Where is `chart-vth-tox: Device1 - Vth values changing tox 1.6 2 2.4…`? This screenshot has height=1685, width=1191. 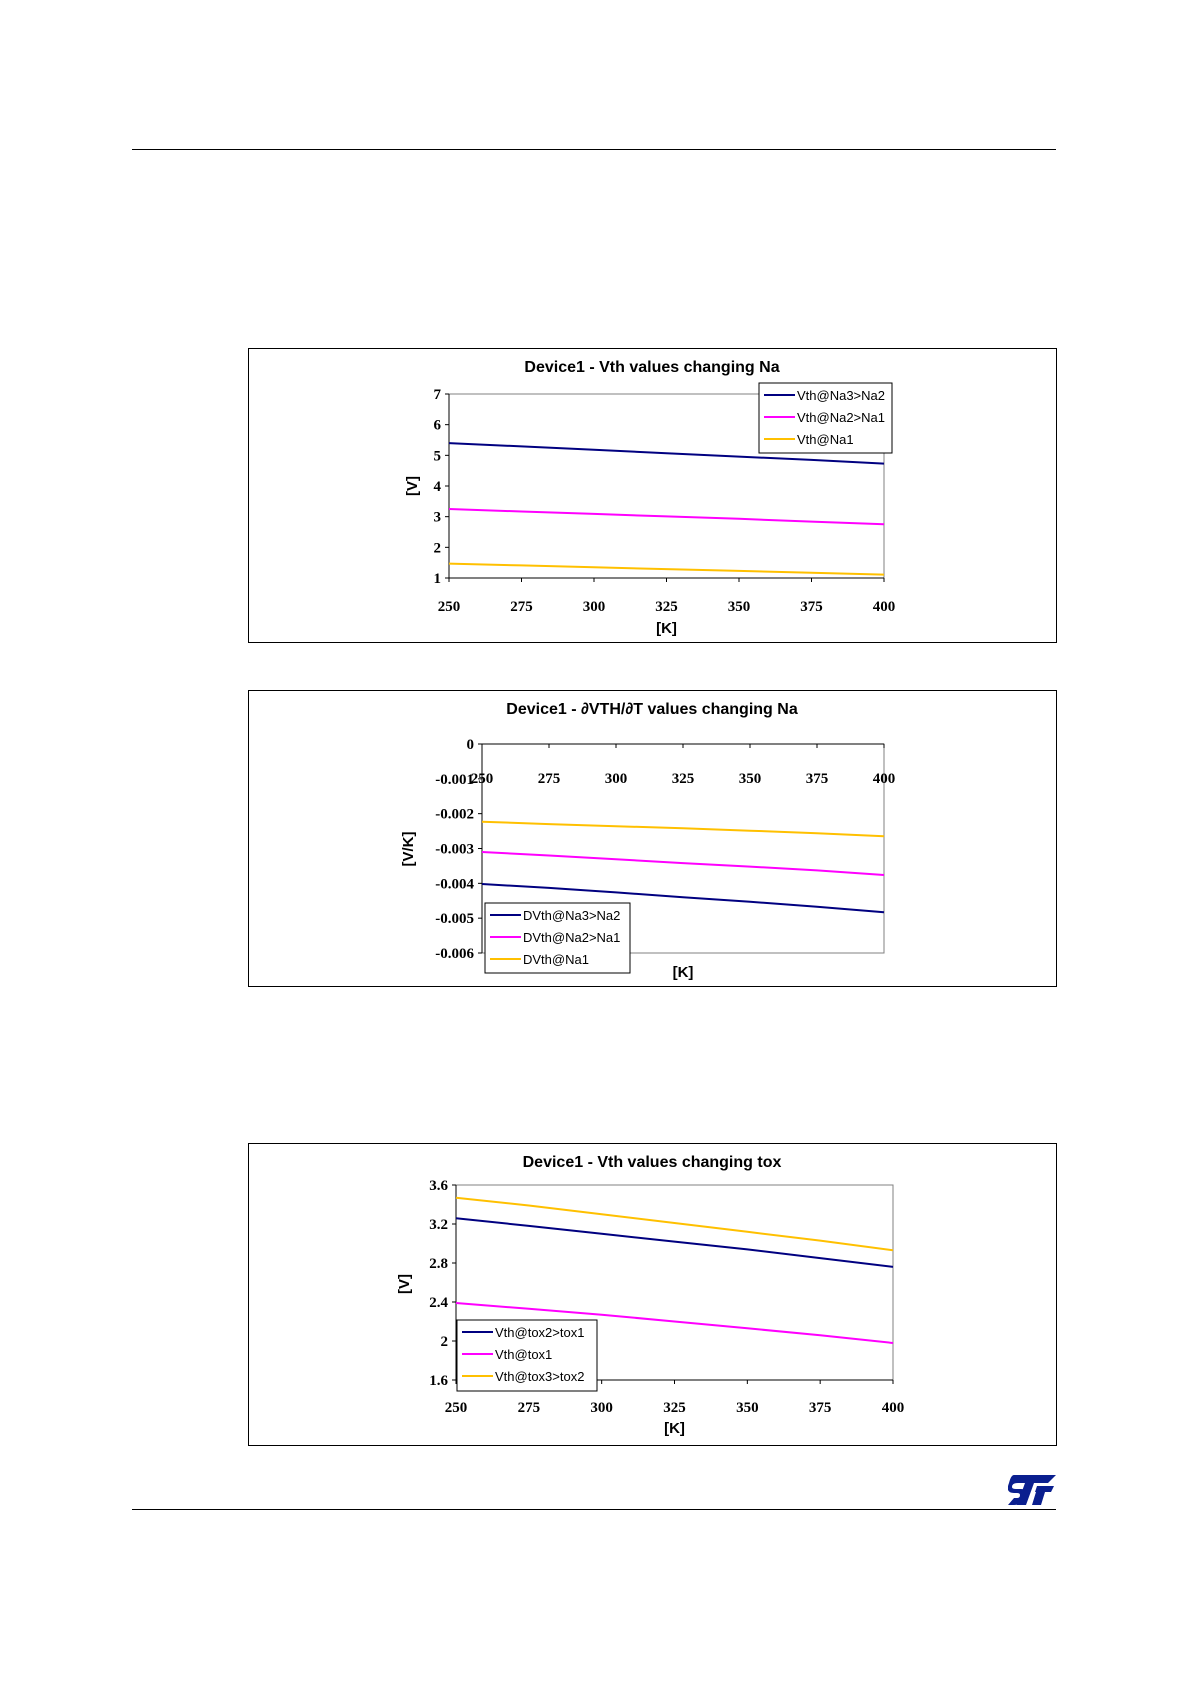
chart-vth-tox: Device1 - Vth values changing tox 1.6 2 2.4… is located at coordinates (652, 1294).